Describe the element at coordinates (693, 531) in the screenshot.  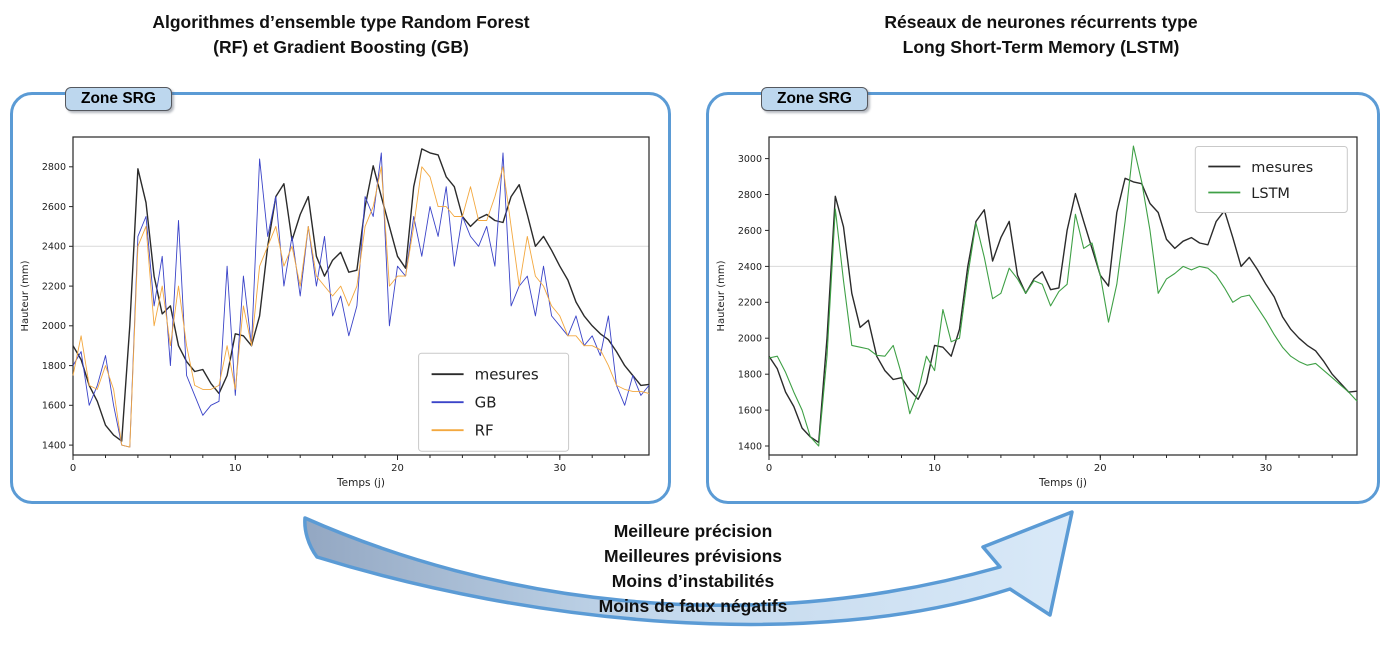
I see `improvement-line-1: Meilleure précision` at that location.